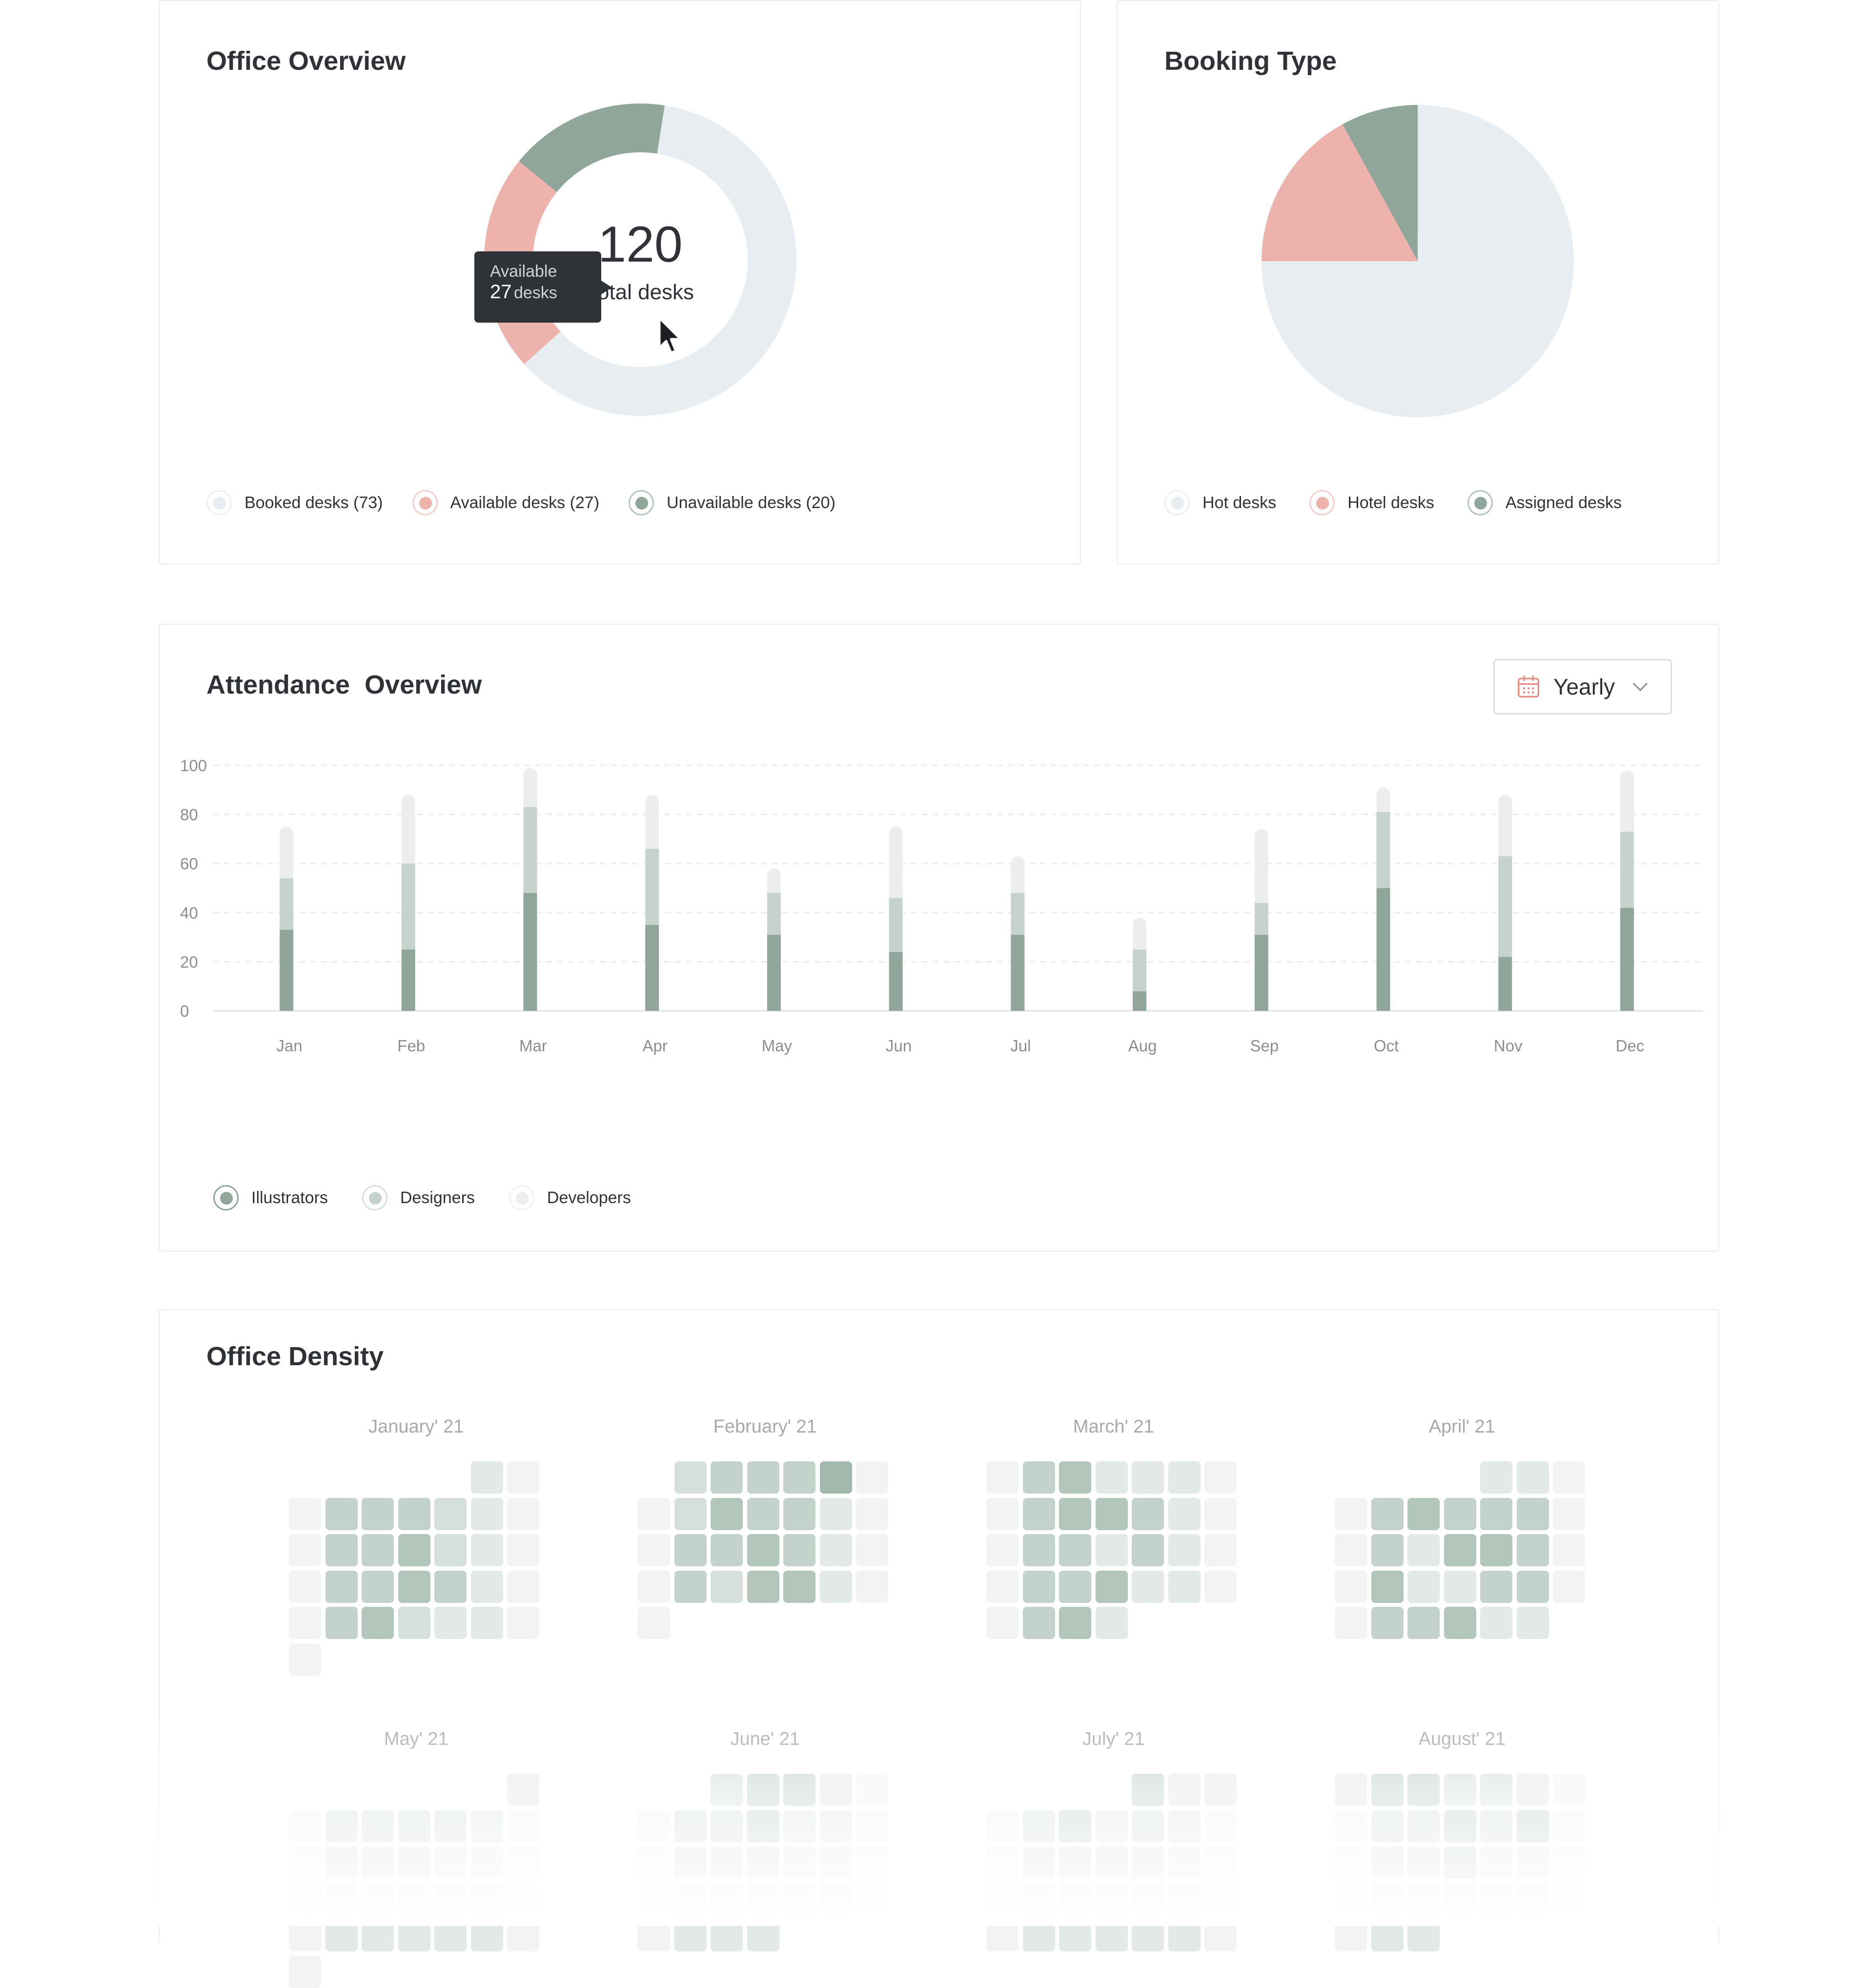  Describe the element at coordinates (1417, 261) in the screenshot. I see `booking-type-pie-chart` at that location.